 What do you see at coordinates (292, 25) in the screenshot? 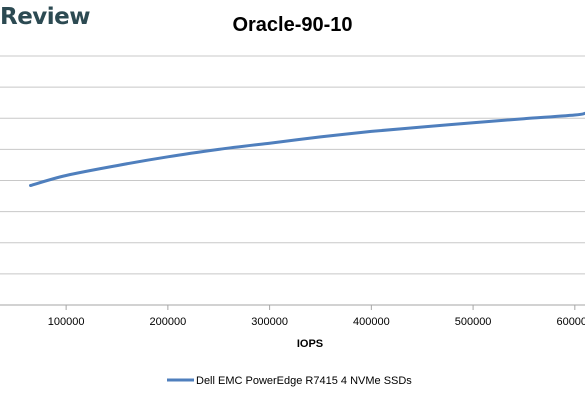
I see `chart-title: Oracle-90-10` at bounding box center [292, 25].